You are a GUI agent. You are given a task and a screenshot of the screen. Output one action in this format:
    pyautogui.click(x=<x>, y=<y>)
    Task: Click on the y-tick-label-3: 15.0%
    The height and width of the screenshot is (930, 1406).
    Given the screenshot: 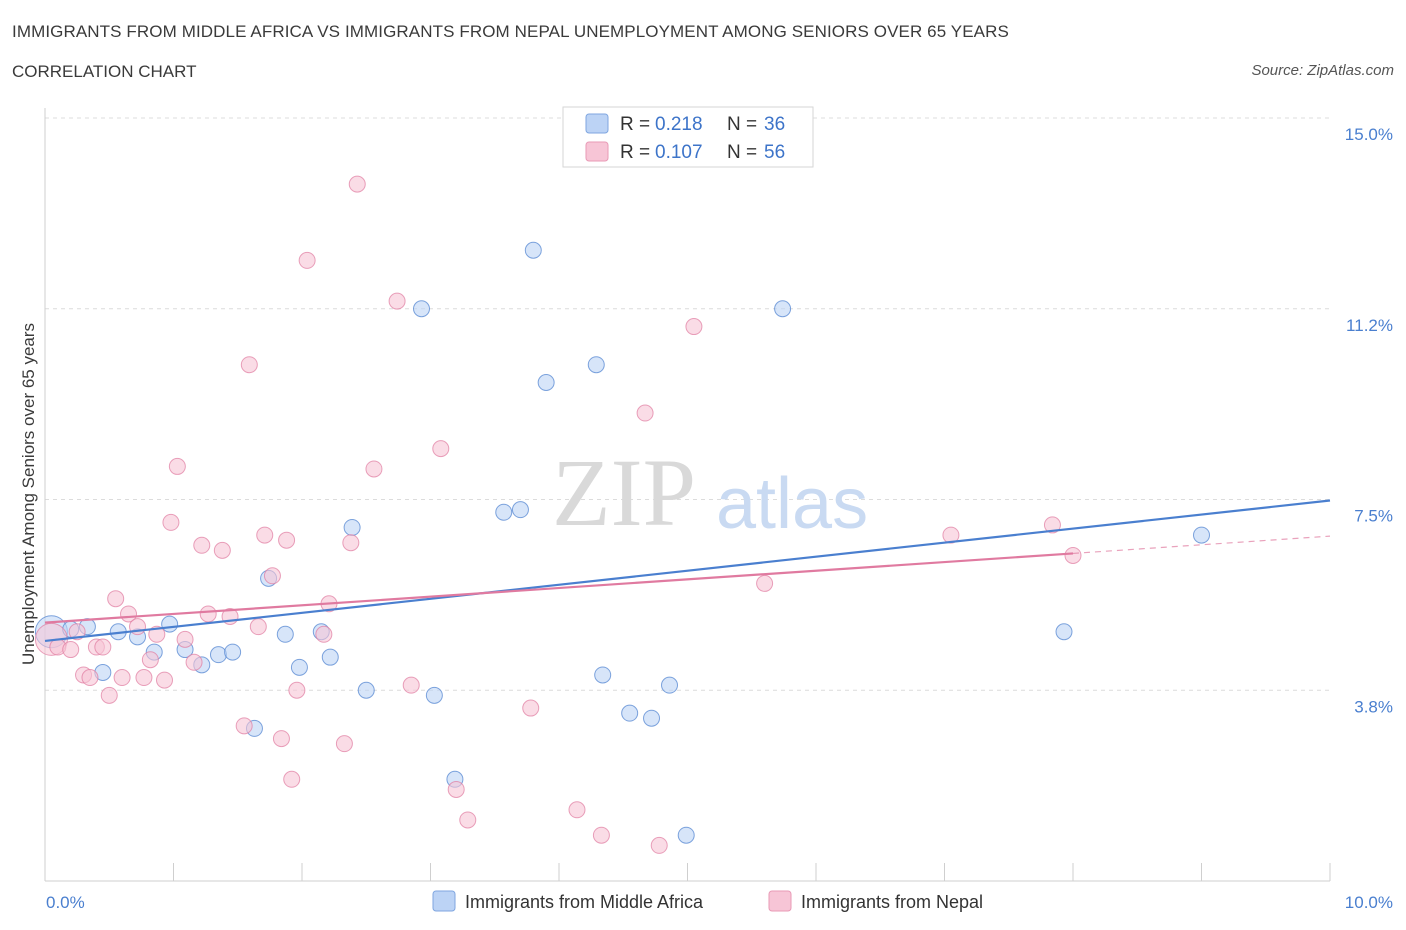 What is the action you would take?
    pyautogui.click(x=1369, y=134)
    